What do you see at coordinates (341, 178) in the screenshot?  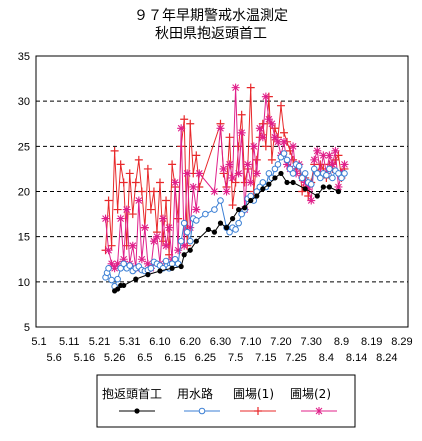 I see `series-1-point-73-shape` at bounding box center [341, 178].